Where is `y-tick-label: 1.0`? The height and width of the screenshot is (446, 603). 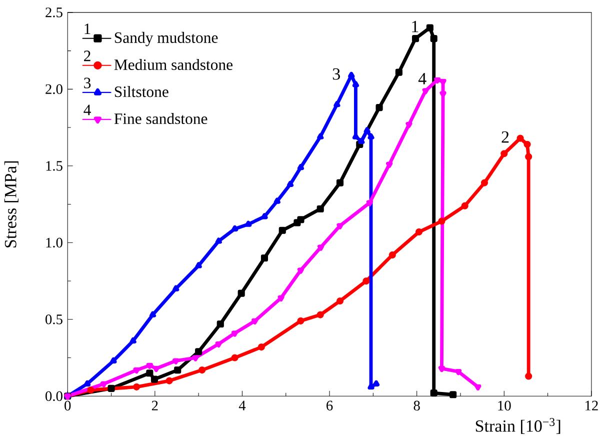
y-tick-label: 1.0 is located at coordinates (54, 243).